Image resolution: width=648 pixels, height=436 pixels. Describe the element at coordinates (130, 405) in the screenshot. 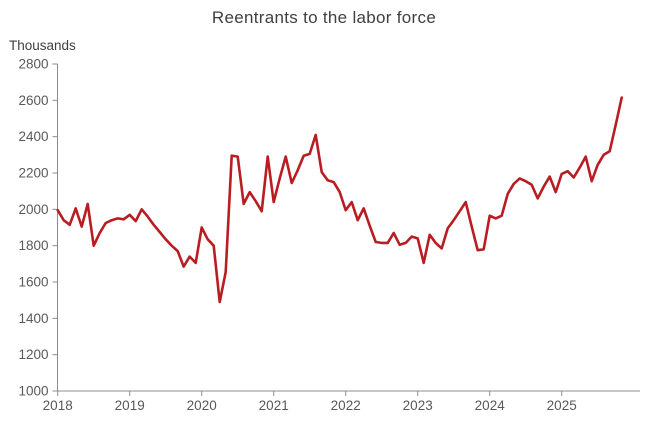

I see `x-tick-label: 2019` at that location.